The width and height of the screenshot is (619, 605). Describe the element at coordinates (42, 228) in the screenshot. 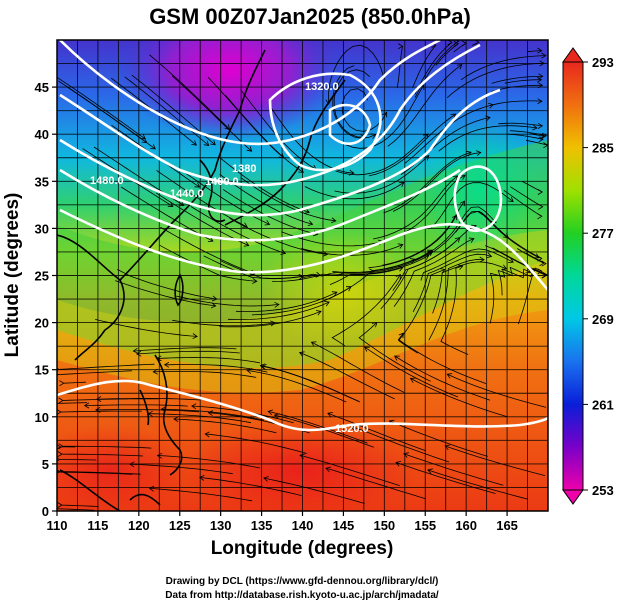

I see `y-tick-label: 30` at that location.